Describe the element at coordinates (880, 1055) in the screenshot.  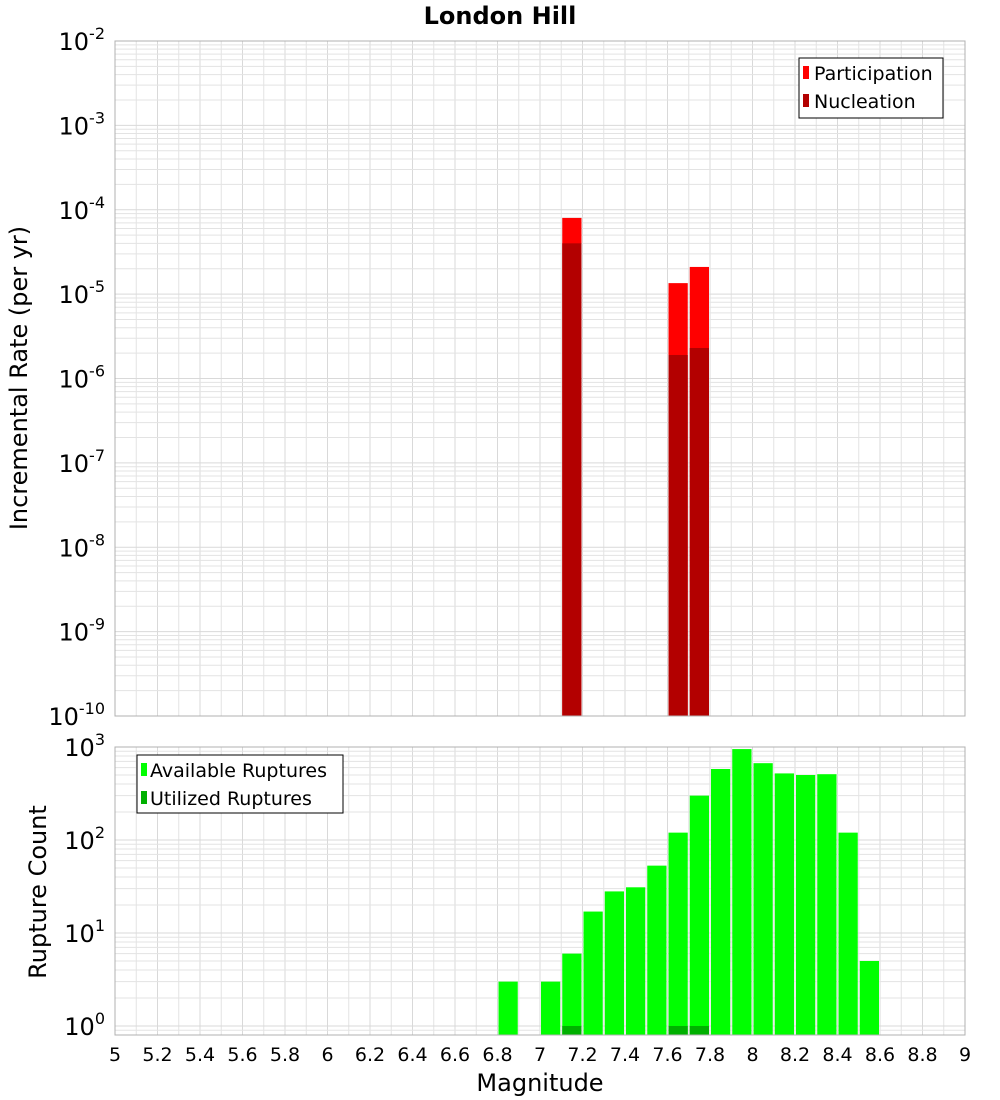
I see `x-tick-label: 8.6` at that location.